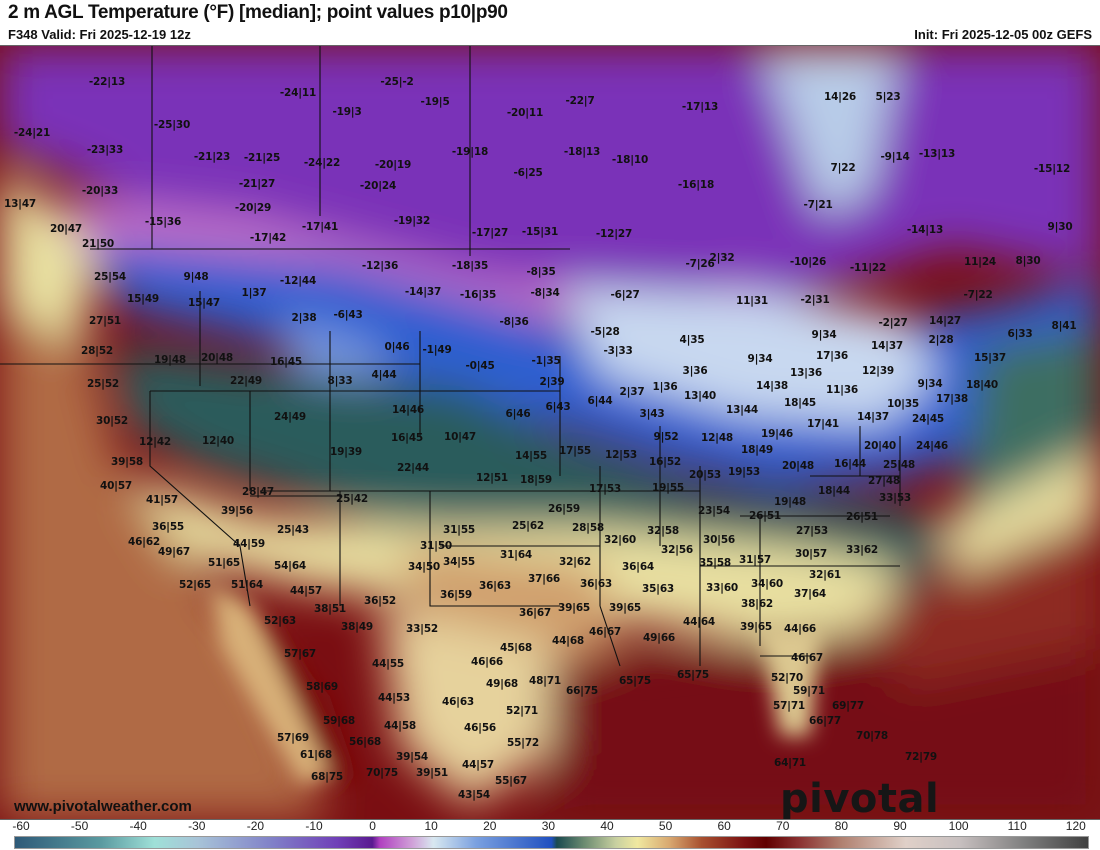 This screenshot has height=850, width=1100. Describe the element at coordinates (107, 82) in the screenshot. I see `point-value-label: -22|13` at that location.